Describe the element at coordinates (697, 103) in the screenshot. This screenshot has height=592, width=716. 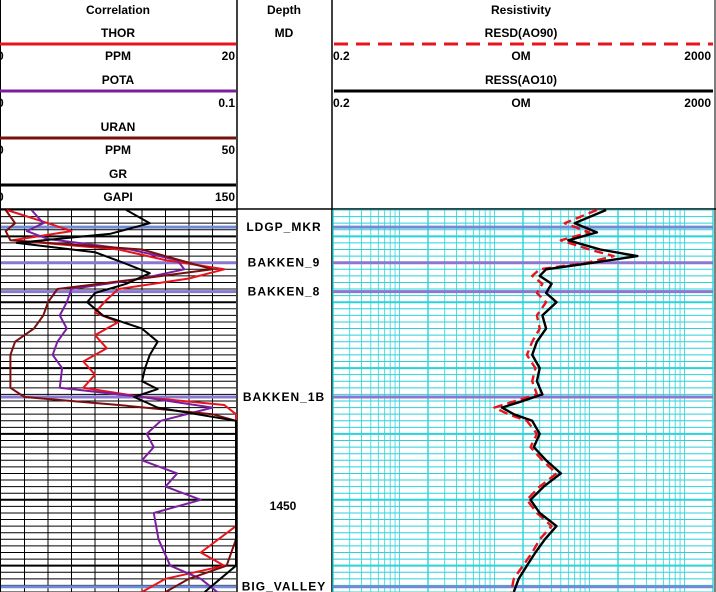
I see `ress-max: 2000` at that location.